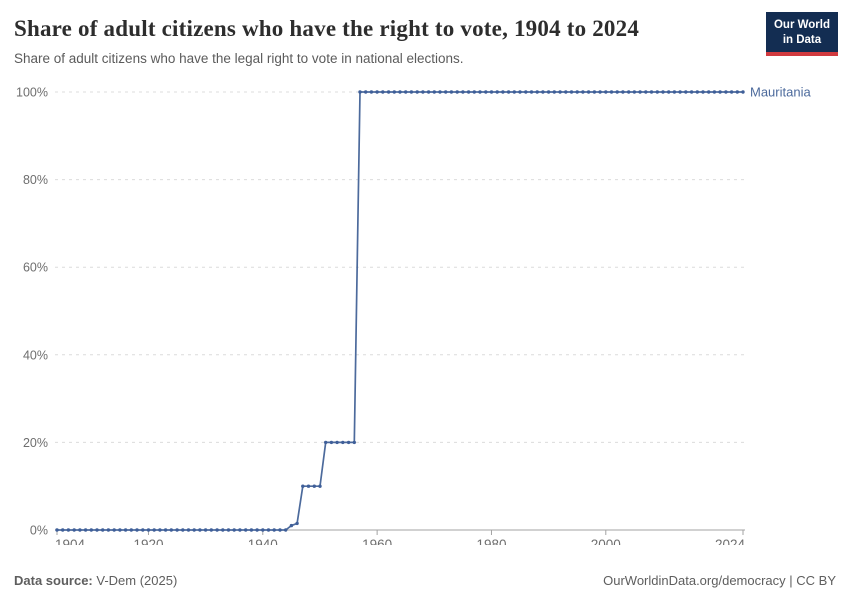 The height and width of the screenshot is (600, 850). Describe the element at coordinates (802, 39) in the screenshot. I see `owid-logo-line2: in Data` at that location.